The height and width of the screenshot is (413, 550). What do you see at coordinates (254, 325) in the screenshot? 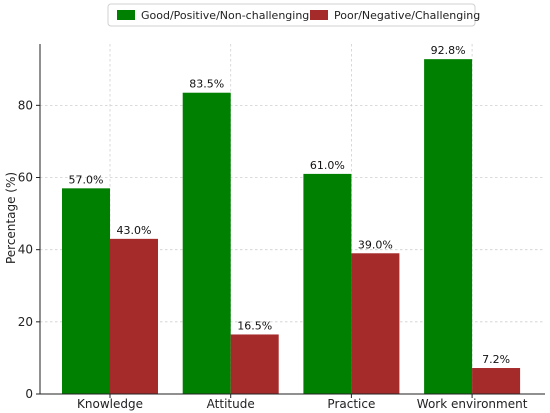
I see `bar-value-label: 16.5%` at bounding box center [254, 325].